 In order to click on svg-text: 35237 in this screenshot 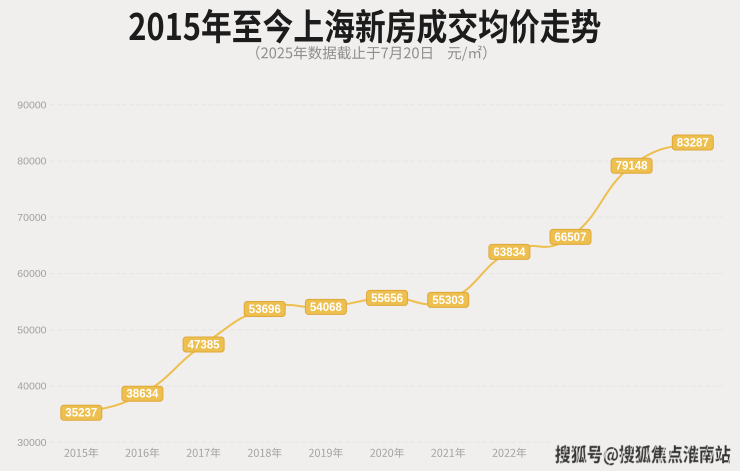, I will do `click(81, 414)`.